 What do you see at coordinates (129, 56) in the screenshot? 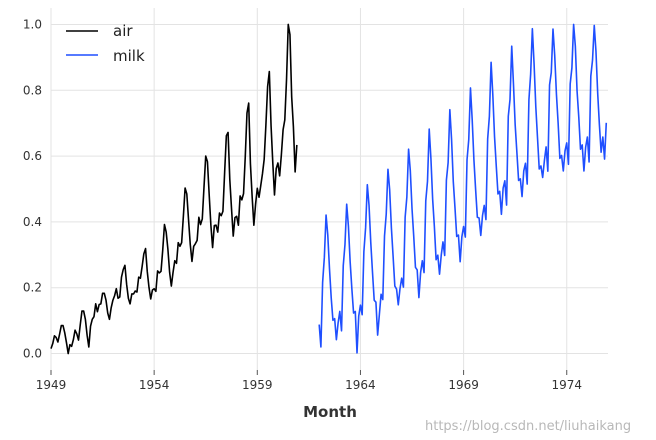
I see `legend-label-milk: milk` at bounding box center [129, 56].